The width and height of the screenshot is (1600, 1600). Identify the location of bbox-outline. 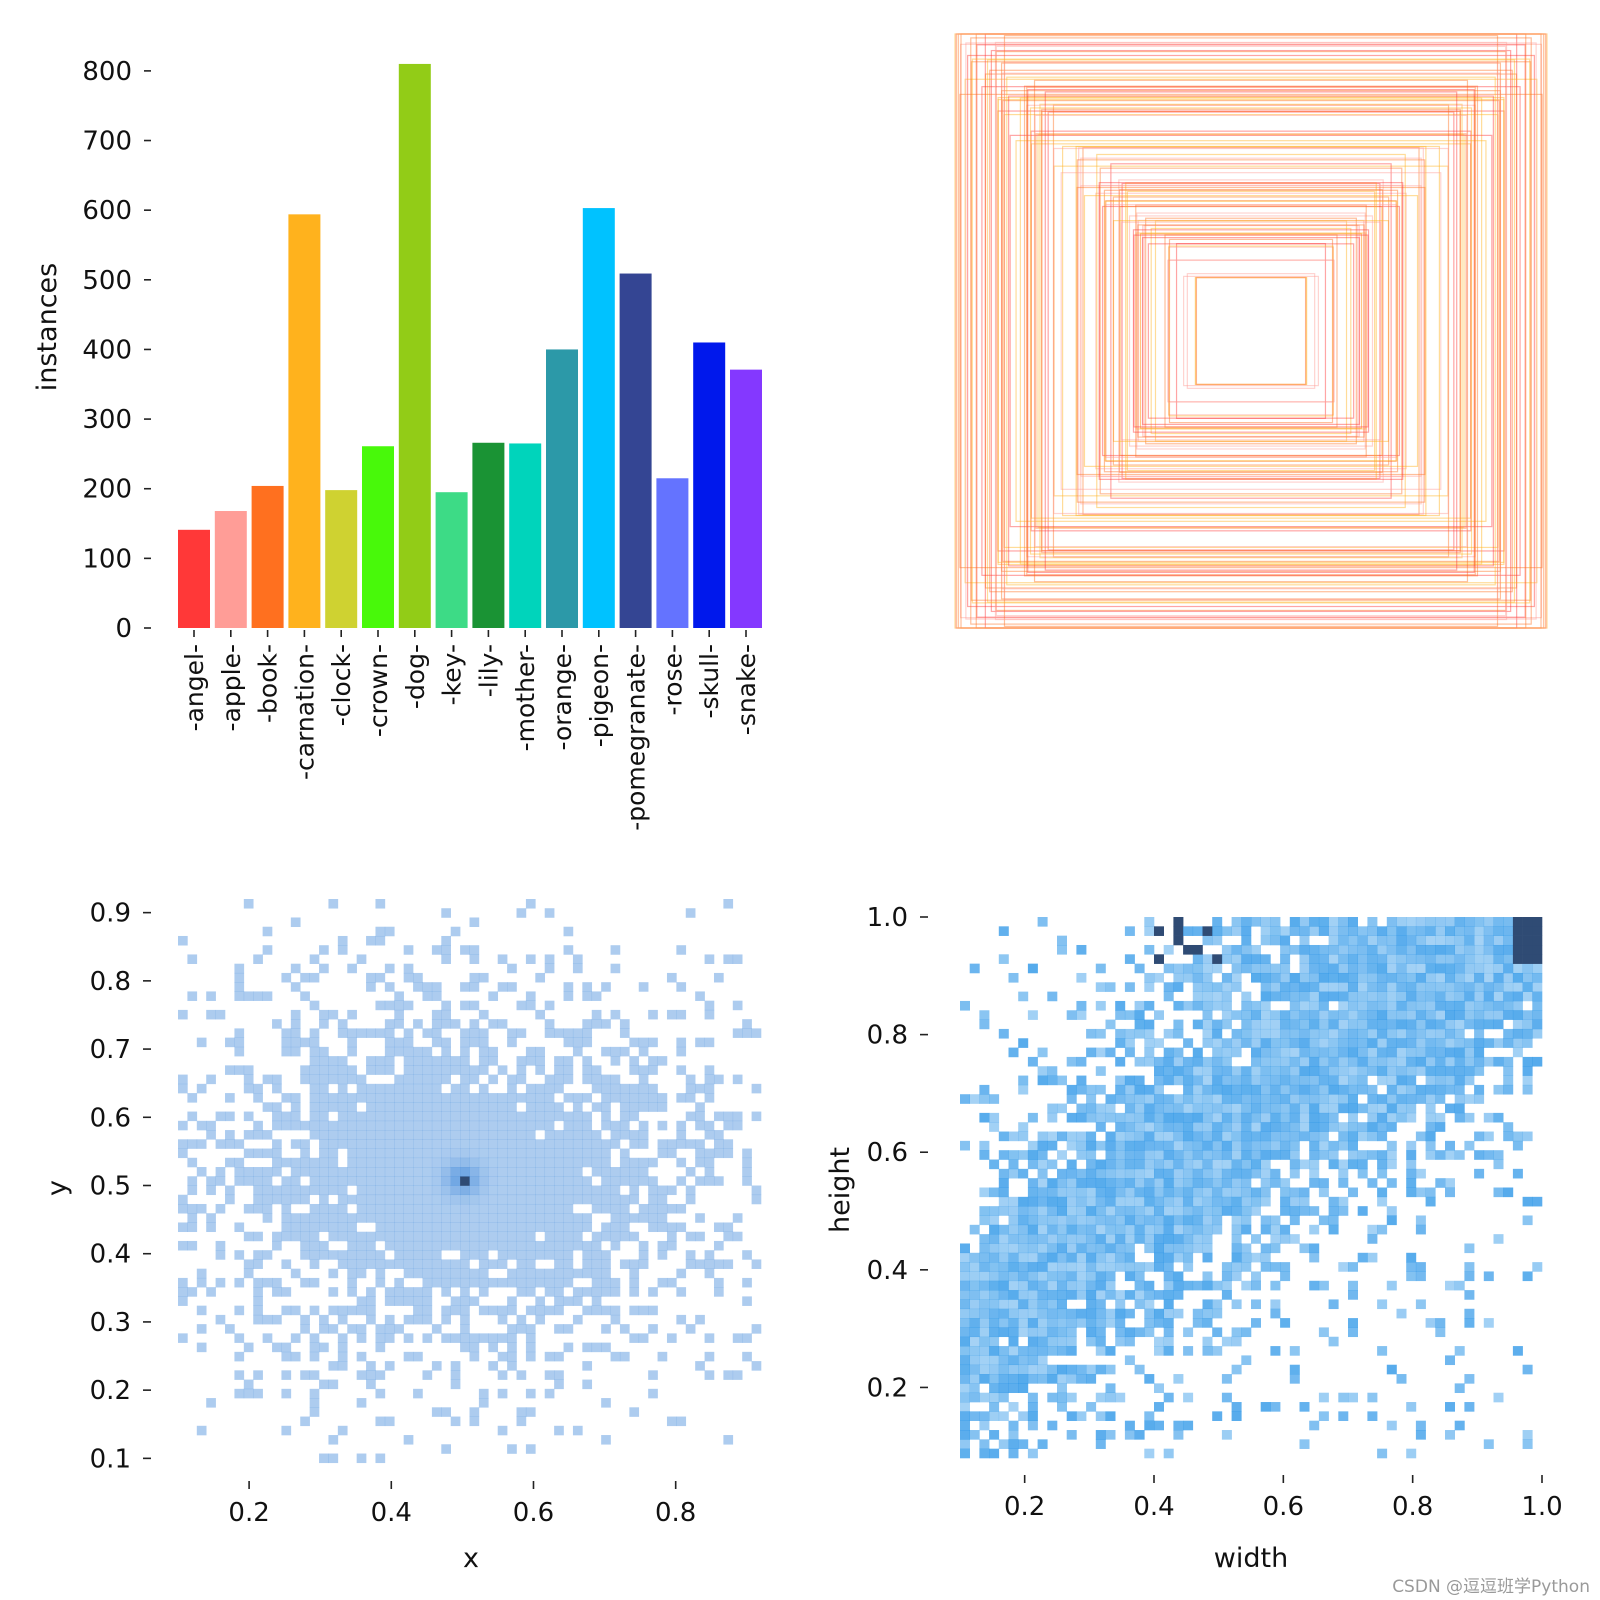
(1251, 331).